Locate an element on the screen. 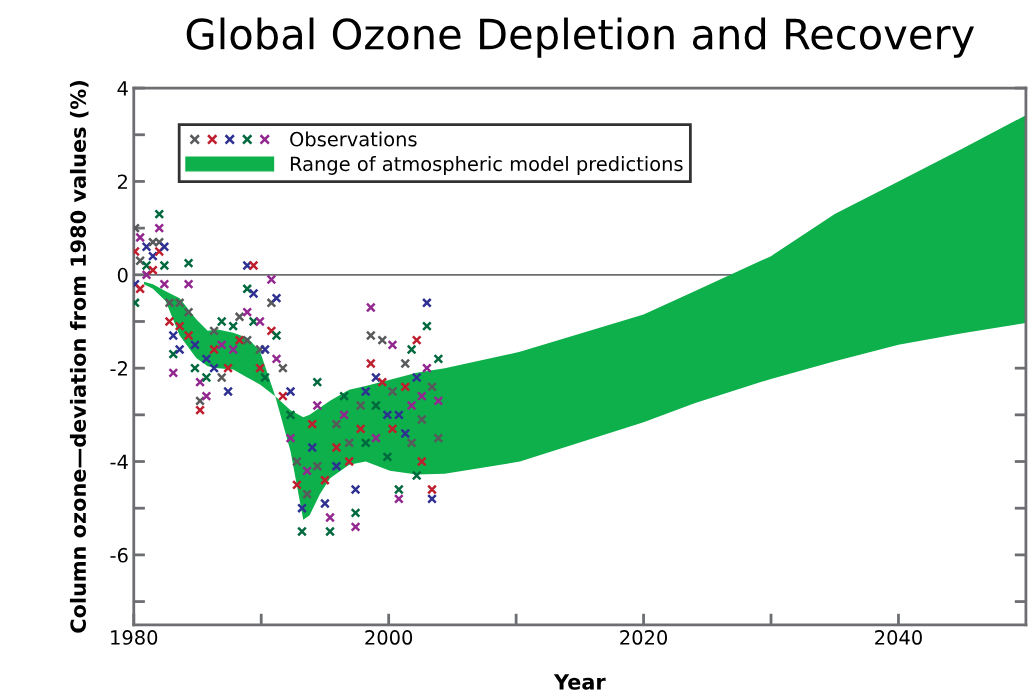  chart-title: Global Ozone Depletion and Recovery is located at coordinates (580, 37).